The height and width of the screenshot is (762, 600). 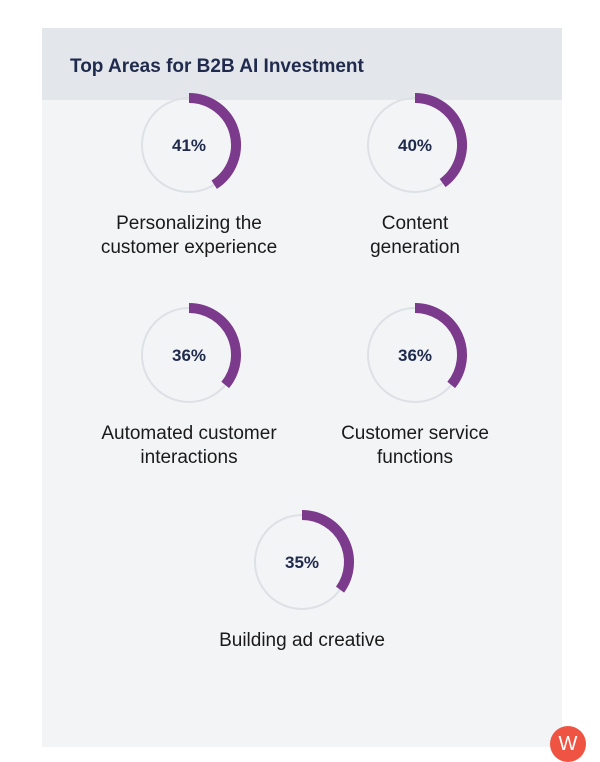 I want to click on donut-item: 40% Content generation, so click(x=415, y=175).